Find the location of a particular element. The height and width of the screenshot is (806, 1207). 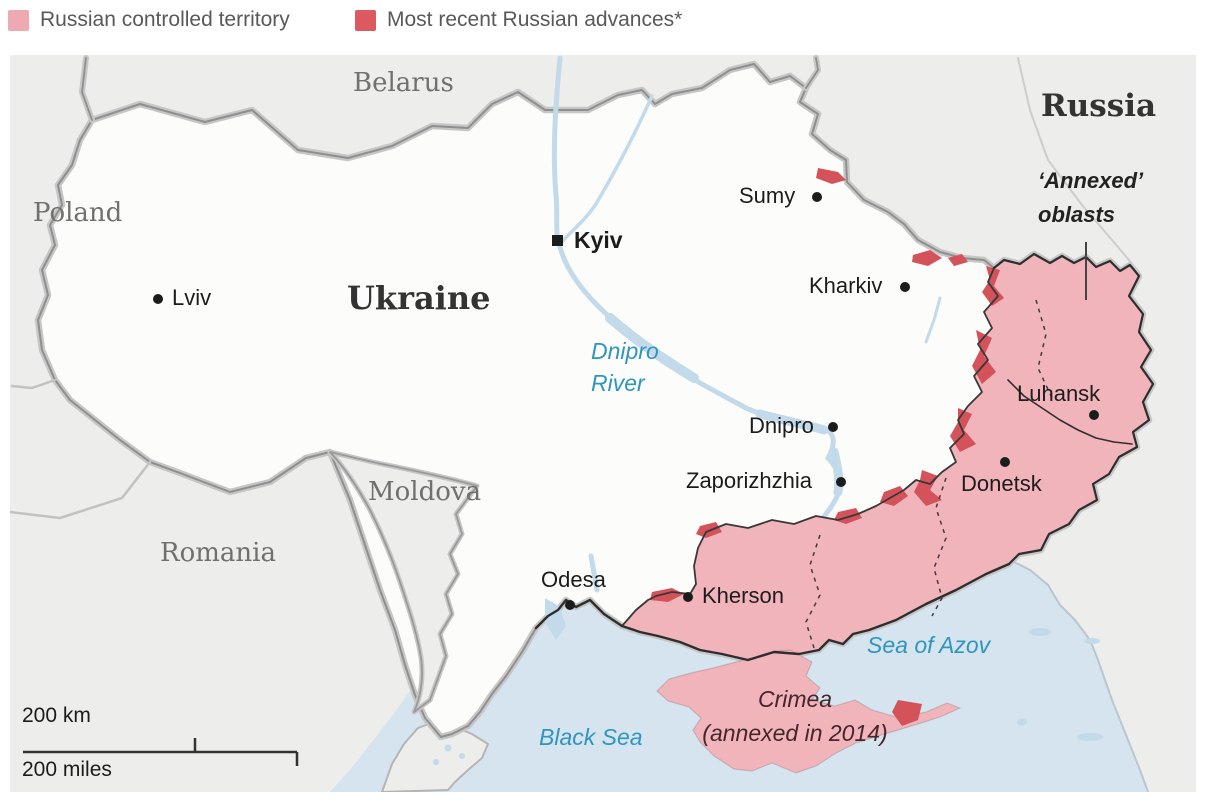

legend-label: Most recent Russian advances* is located at coordinates (535, 19).